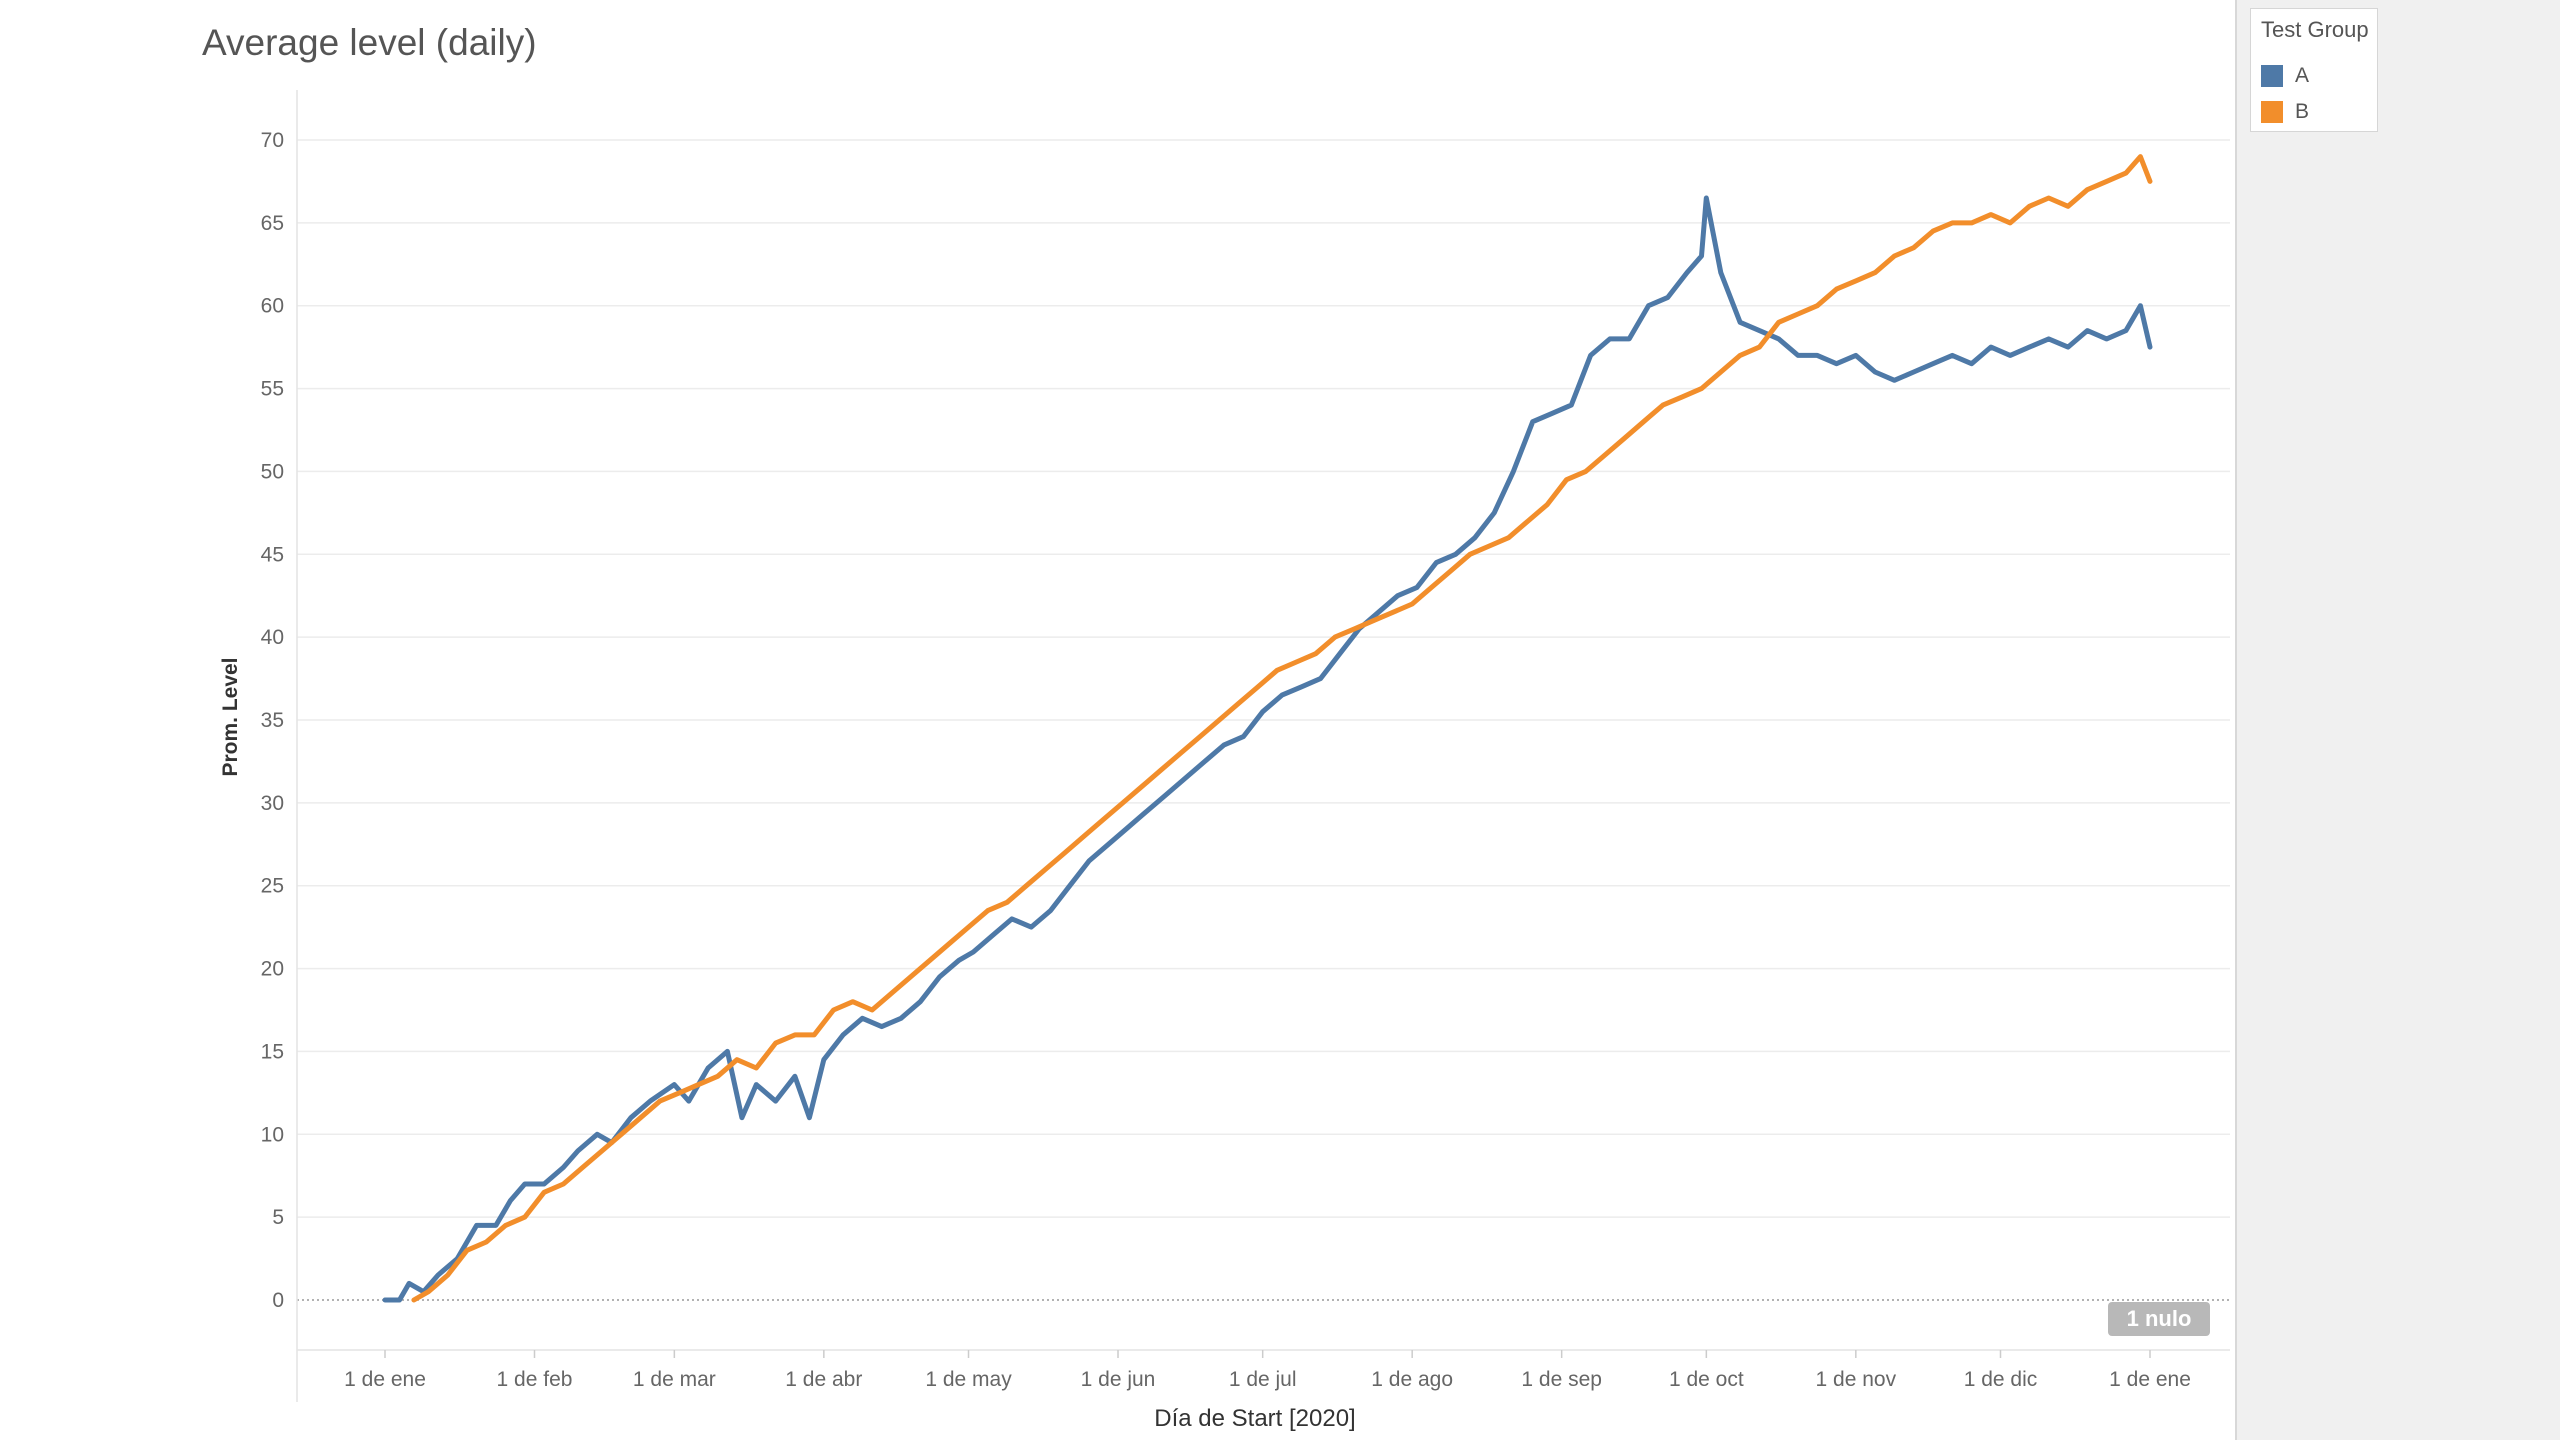 The height and width of the screenshot is (1440, 2560). What do you see at coordinates (272, 637) in the screenshot?
I see `y-tick-label: 40` at bounding box center [272, 637].